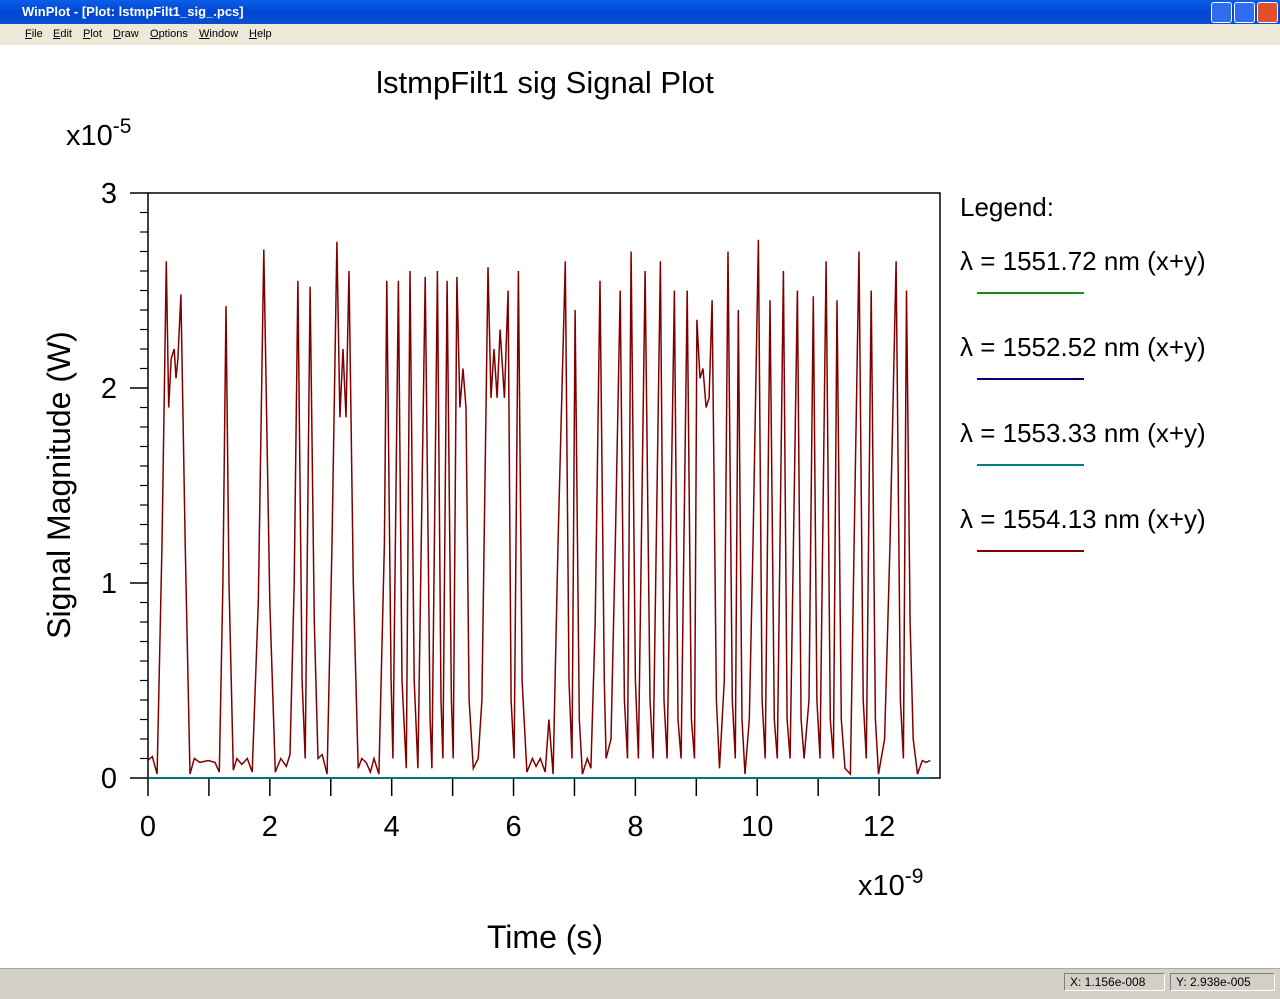  I want to click on y-tick-label: 2, so click(109, 389).